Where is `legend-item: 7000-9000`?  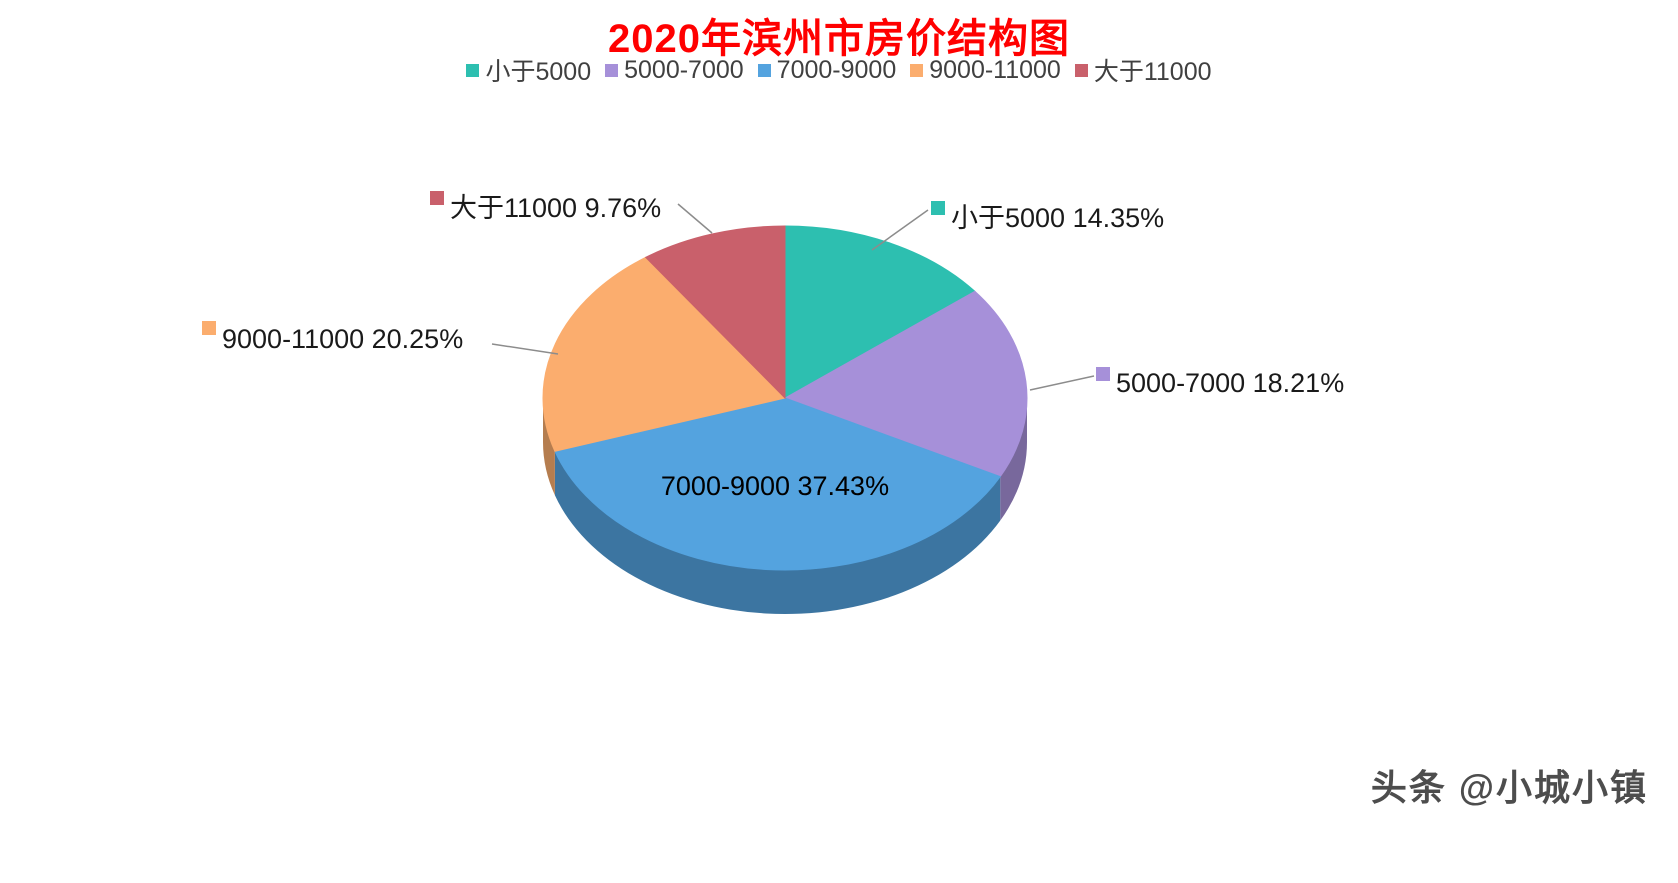 legend-item: 7000-9000 is located at coordinates (827, 70).